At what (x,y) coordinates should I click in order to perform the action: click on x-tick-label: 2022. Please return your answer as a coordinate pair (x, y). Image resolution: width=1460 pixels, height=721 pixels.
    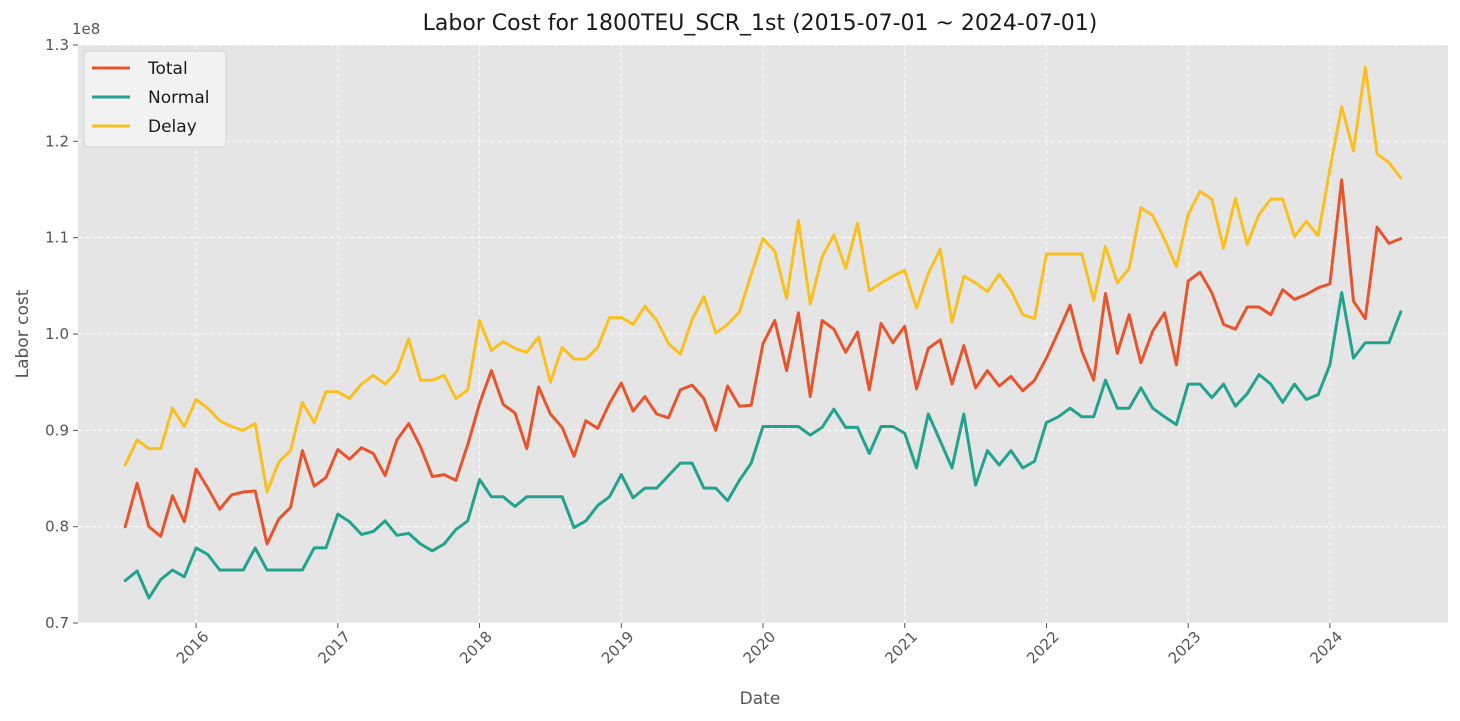
    Looking at the image, I should click on (1043, 648).